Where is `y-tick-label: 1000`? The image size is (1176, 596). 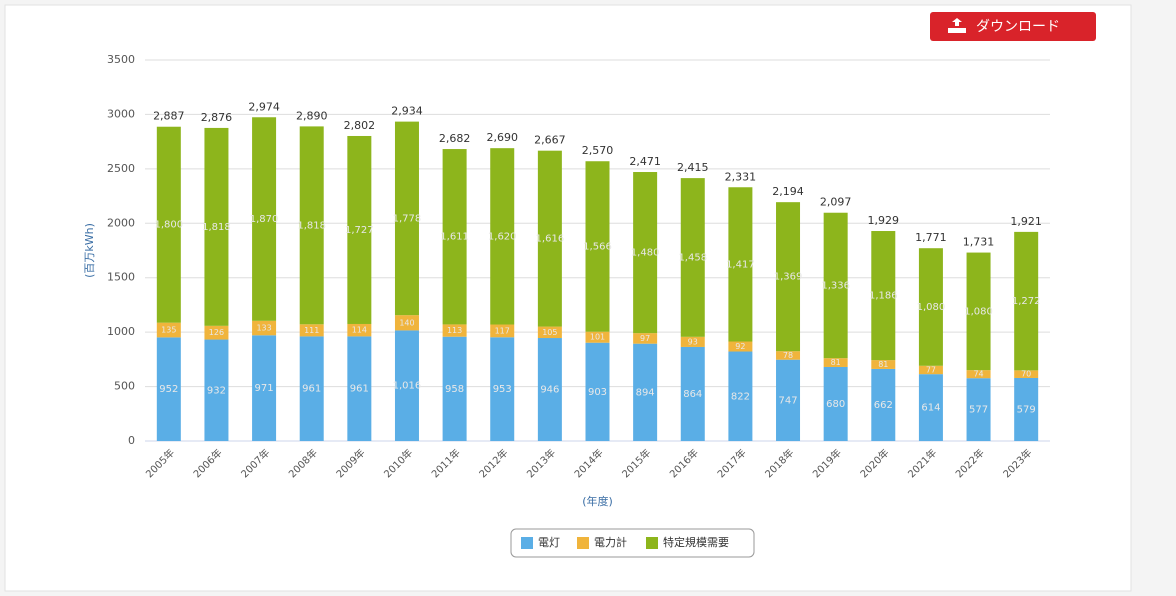
y-tick-label: 1000 is located at coordinates (121, 331).